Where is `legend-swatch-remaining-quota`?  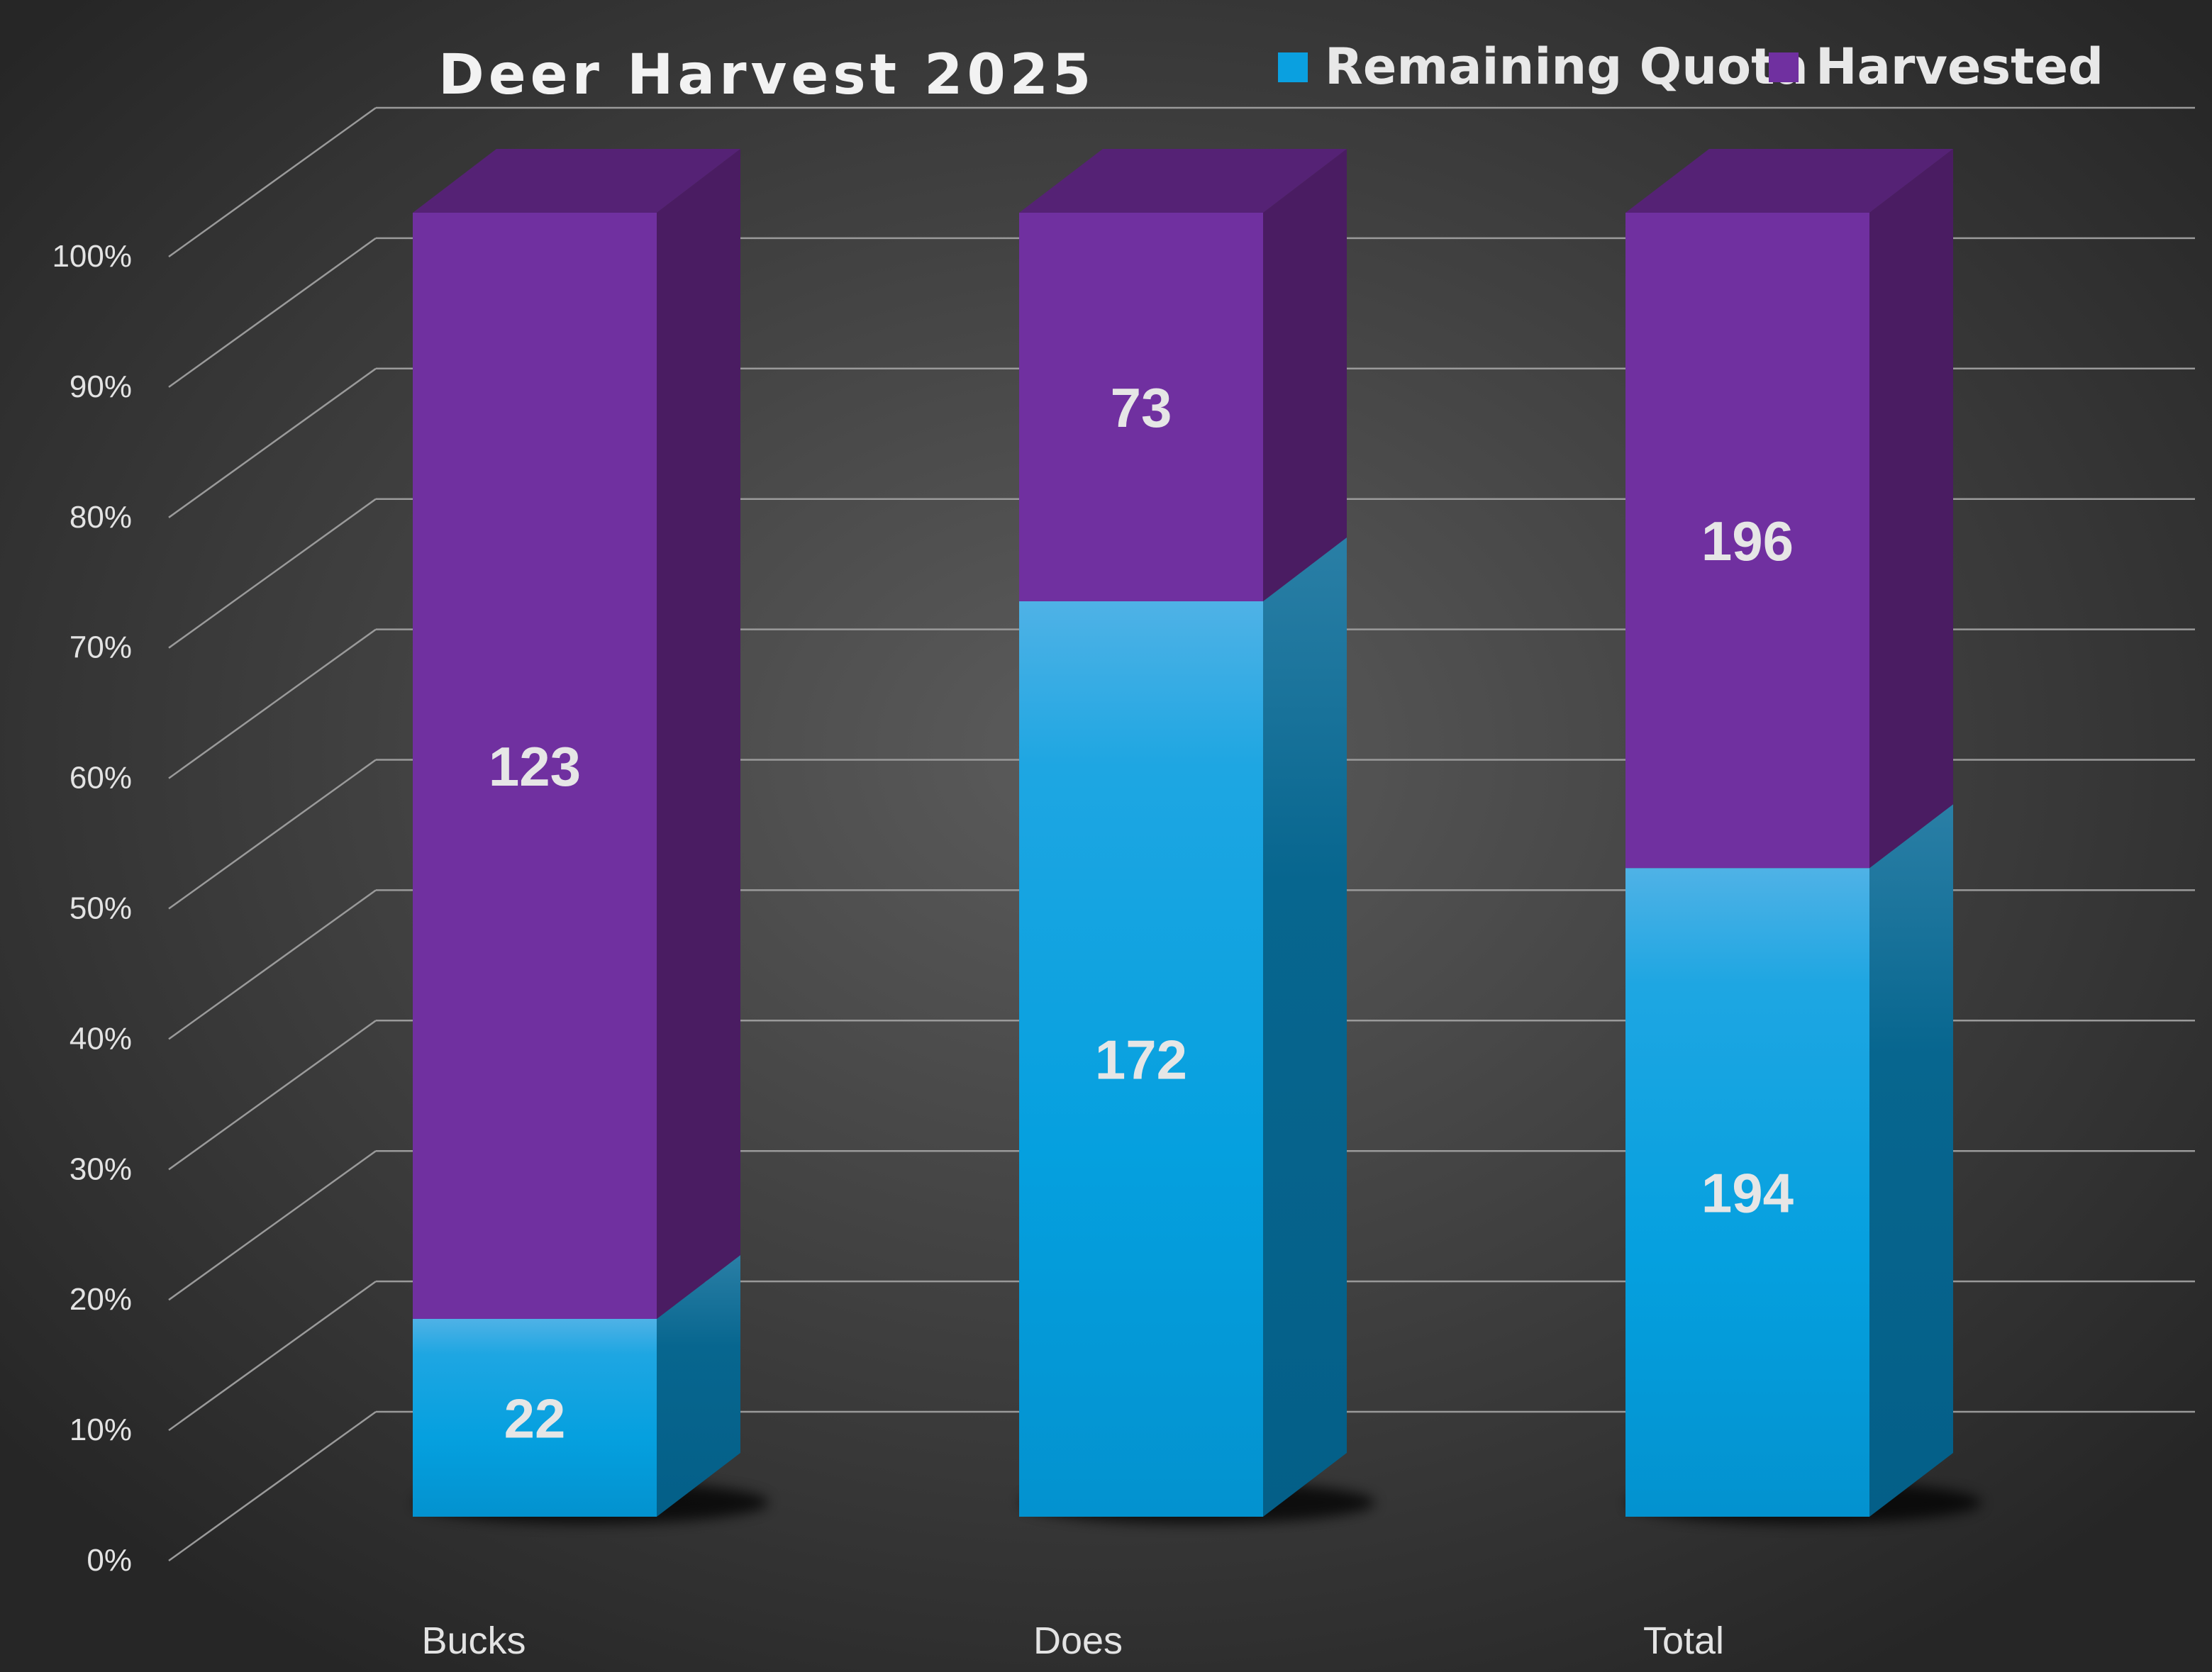 legend-swatch-remaining-quota is located at coordinates (1293, 67).